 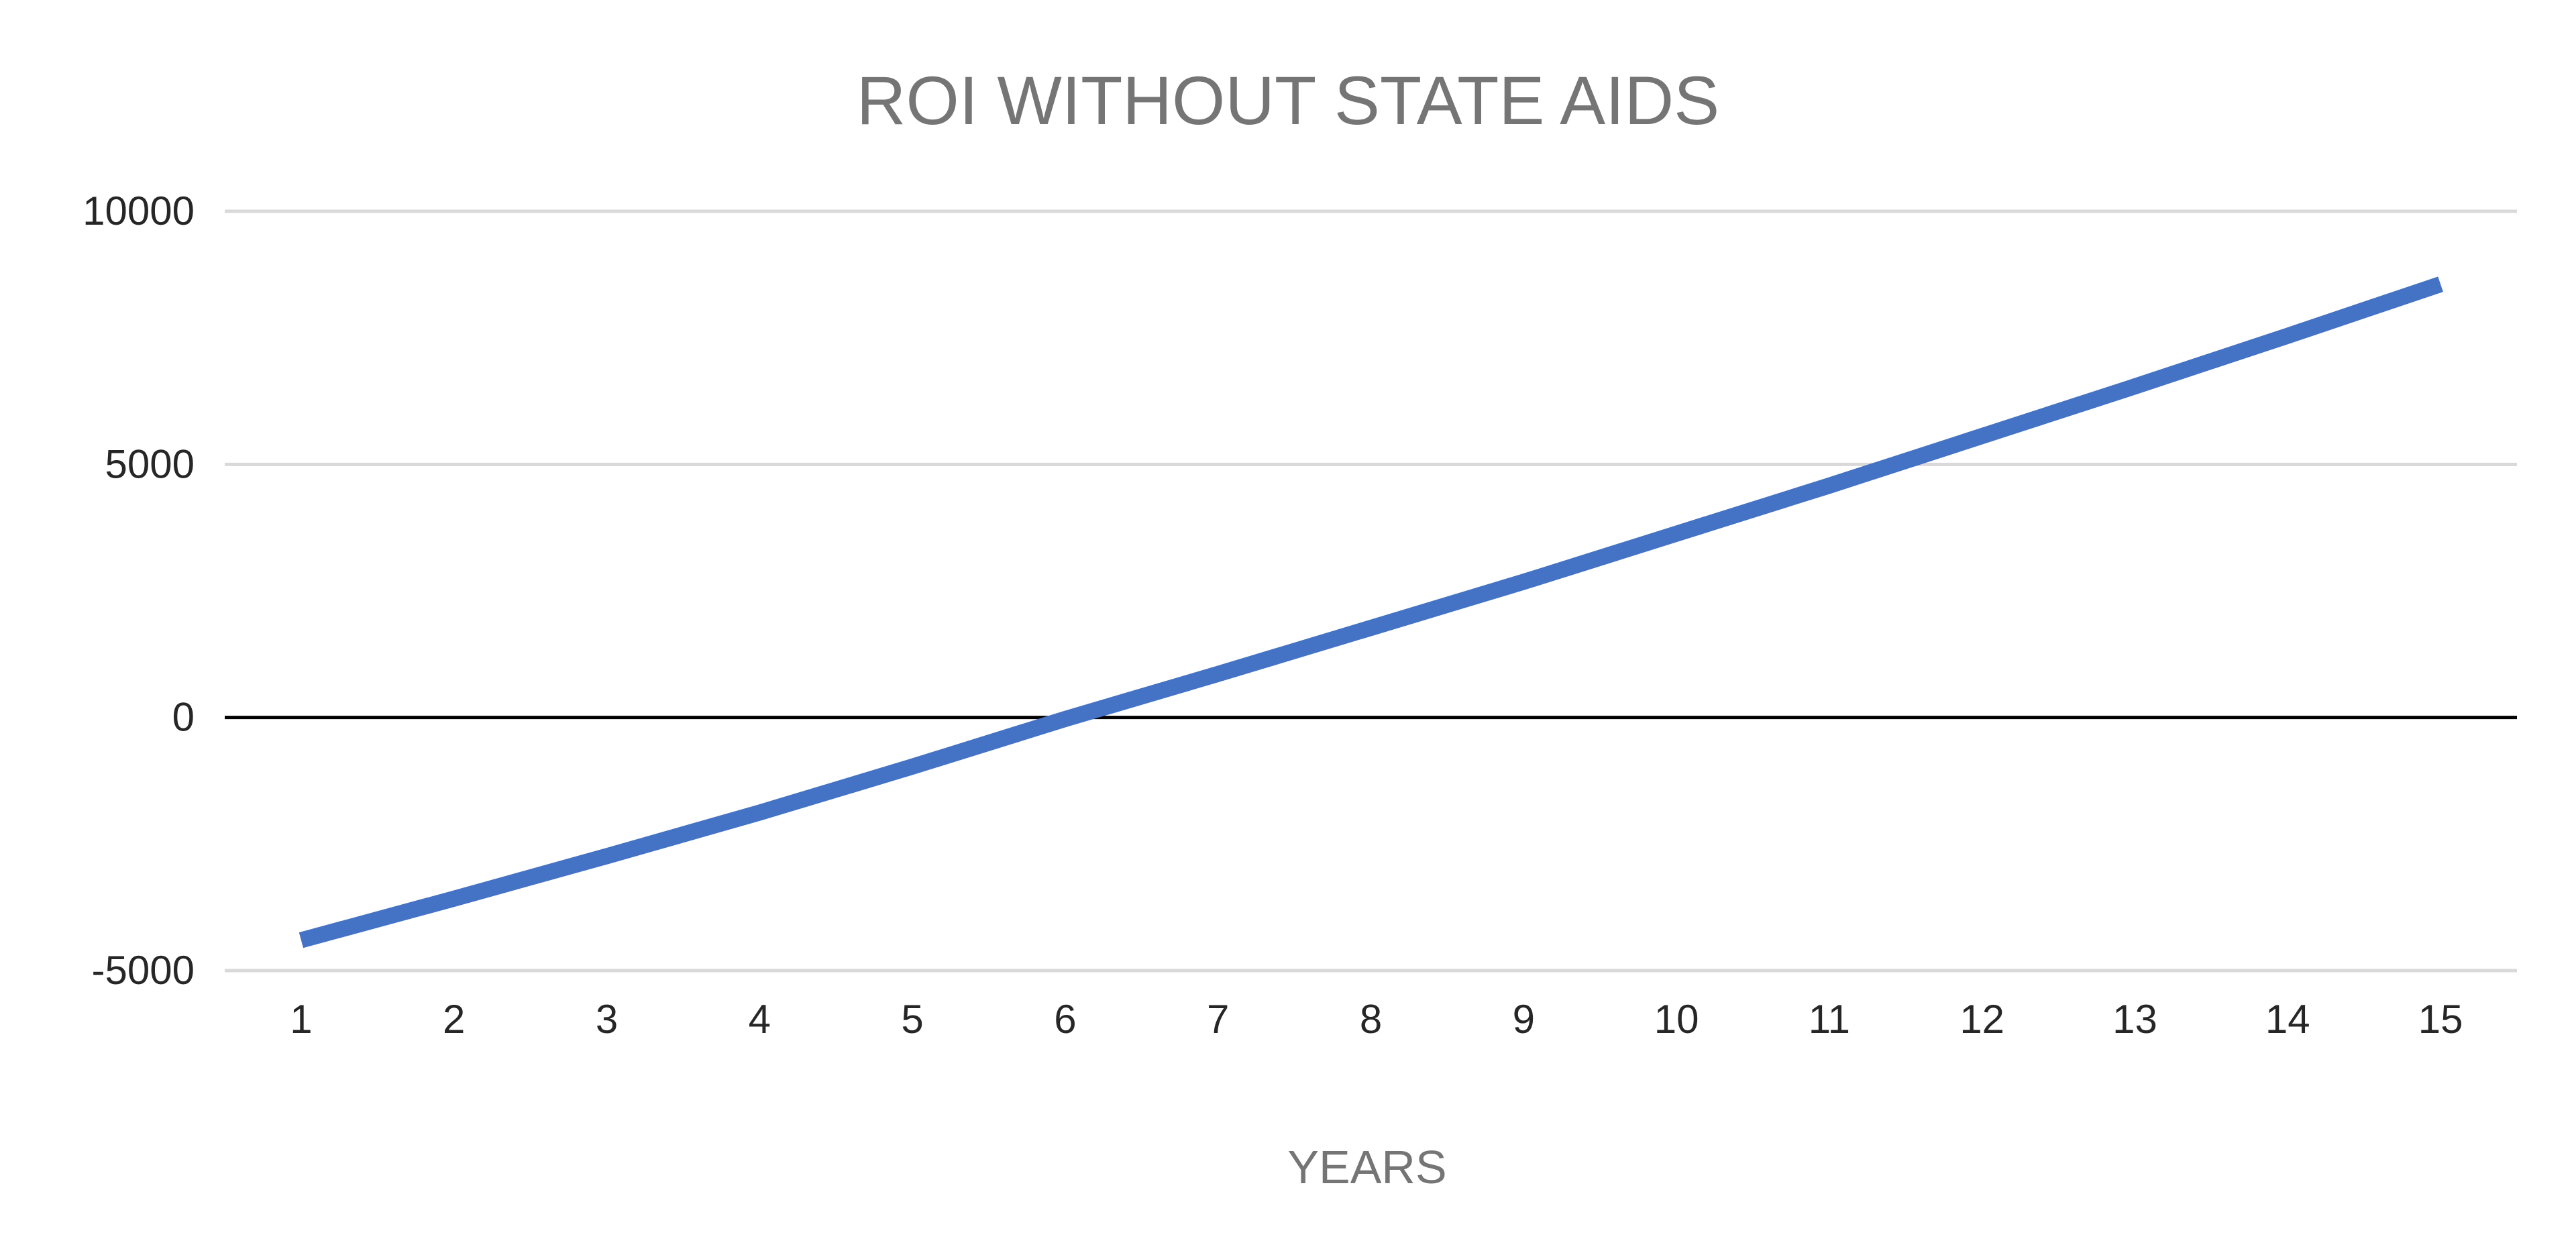 What do you see at coordinates (143, 970) in the screenshot?
I see `y-tick-label: -5000` at bounding box center [143, 970].